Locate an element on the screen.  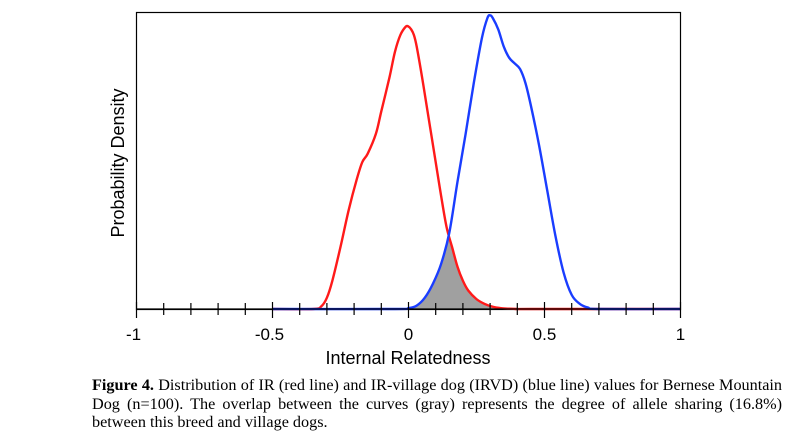
figure-caption-label: Figure 4. is located at coordinates (123, 385).